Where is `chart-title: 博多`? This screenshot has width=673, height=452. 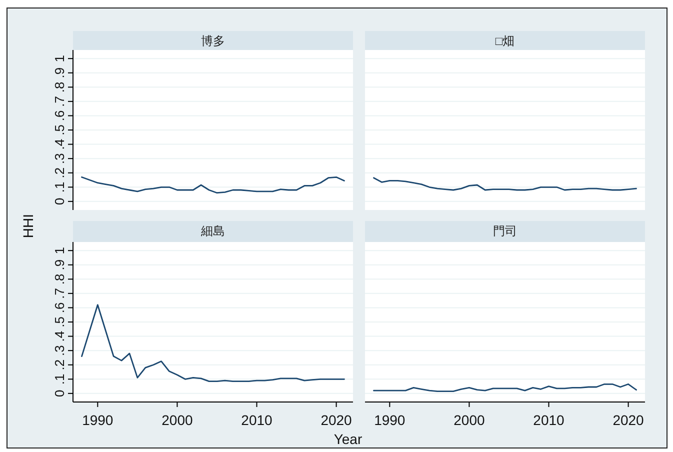
chart-title: 博多 is located at coordinates (213, 41).